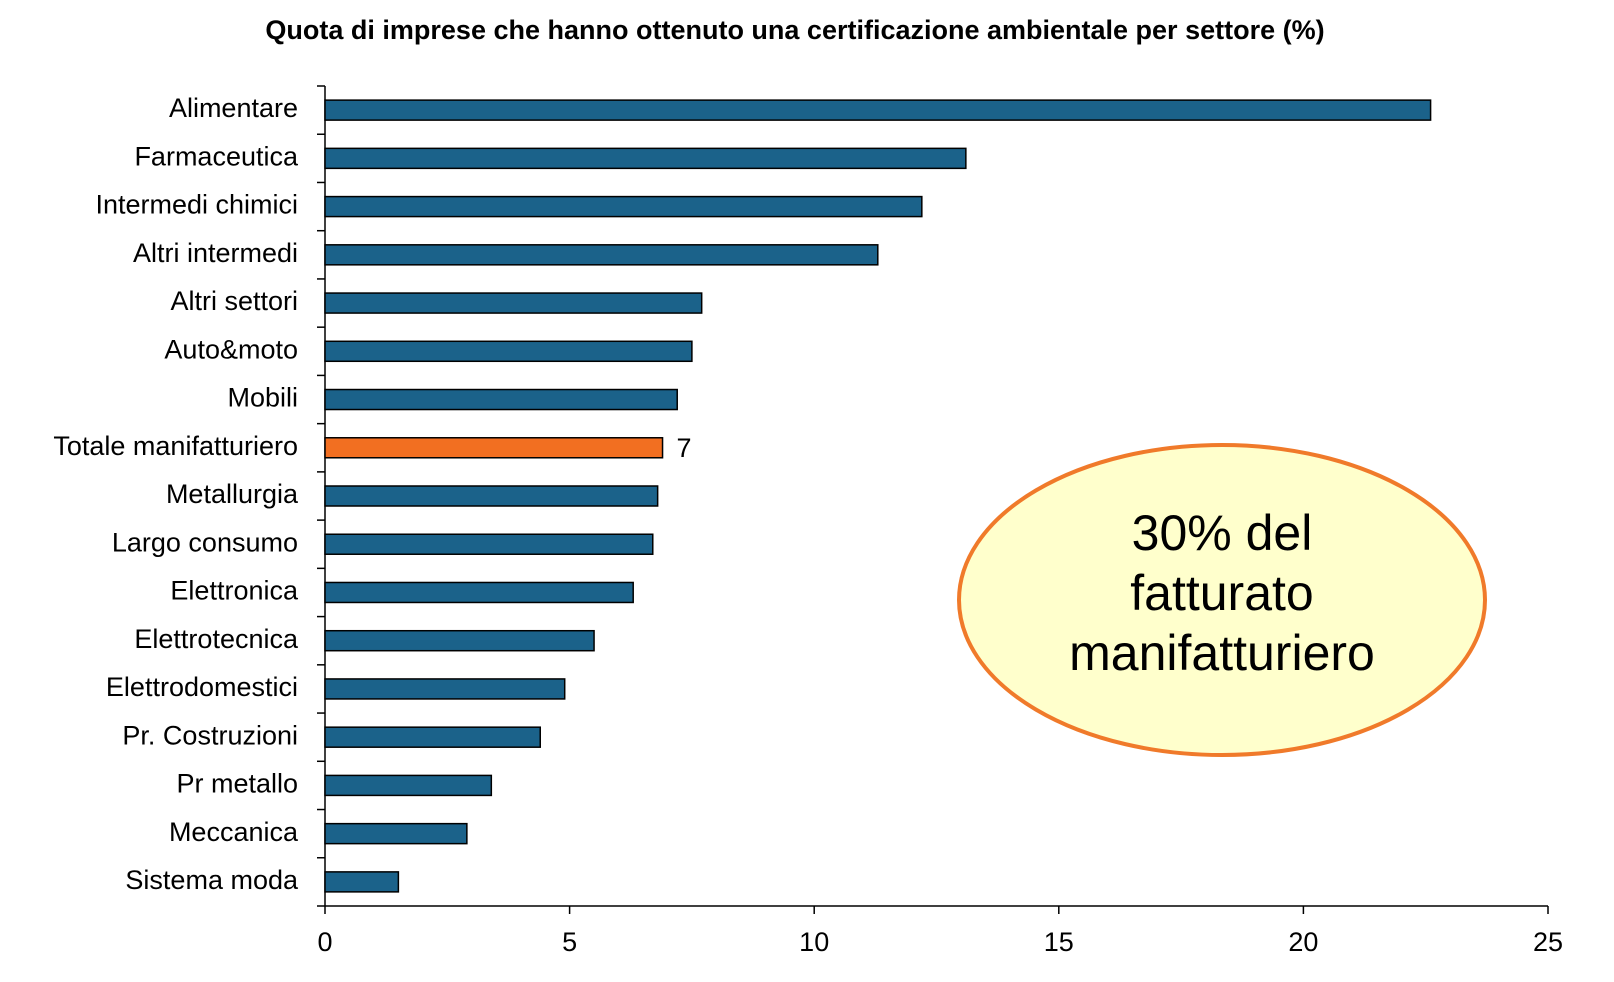 The image size is (1614, 982). Describe the element at coordinates (1059, 942) in the screenshot. I see `x-tick-label: 15` at that location.